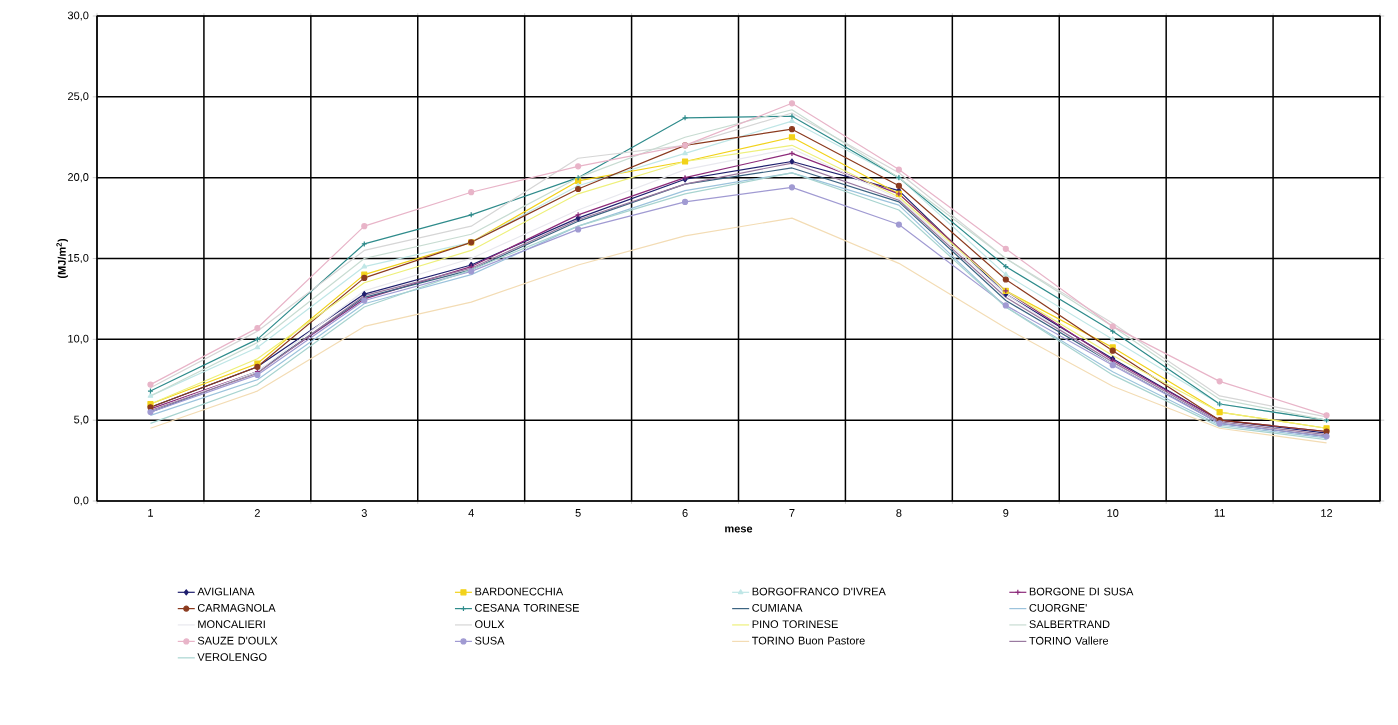 The image size is (1398, 725). Describe the element at coordinates (78, 339) in the screenshot. I see `y-tick-label: 10,0` at that location.